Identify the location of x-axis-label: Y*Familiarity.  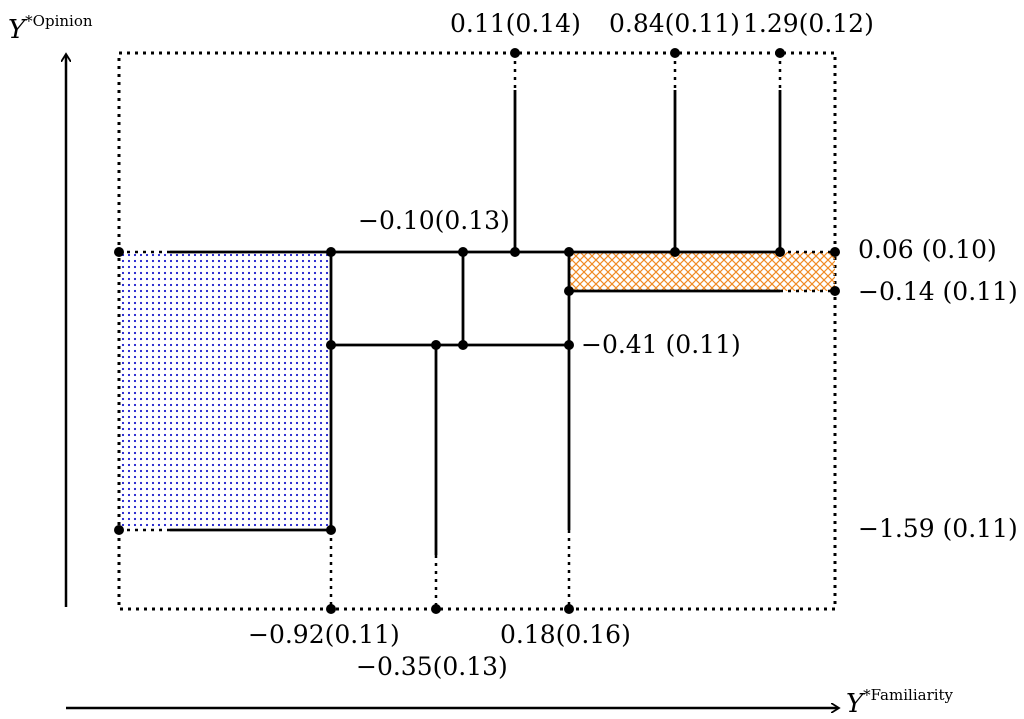
(900, 702).